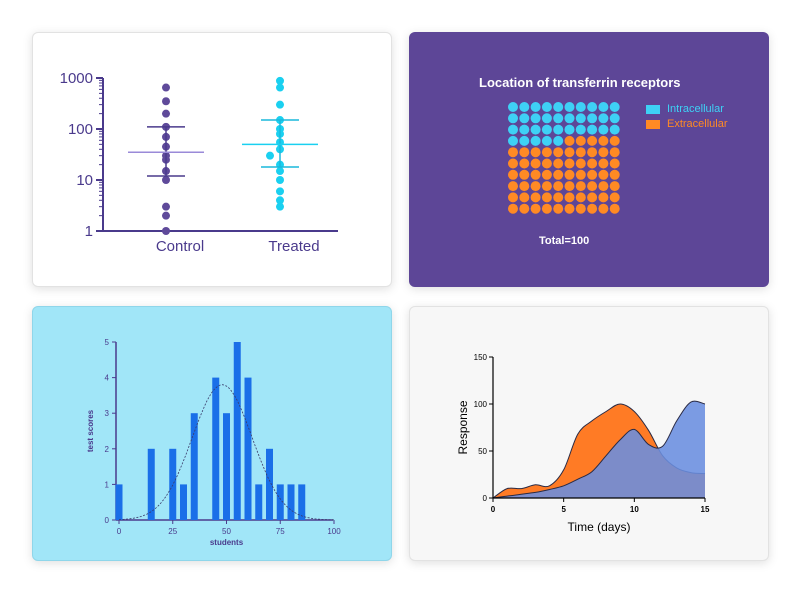  Describe the element at coordinates (493, 509) in the screenshot. I see `x-tick-label: 0` at that location.